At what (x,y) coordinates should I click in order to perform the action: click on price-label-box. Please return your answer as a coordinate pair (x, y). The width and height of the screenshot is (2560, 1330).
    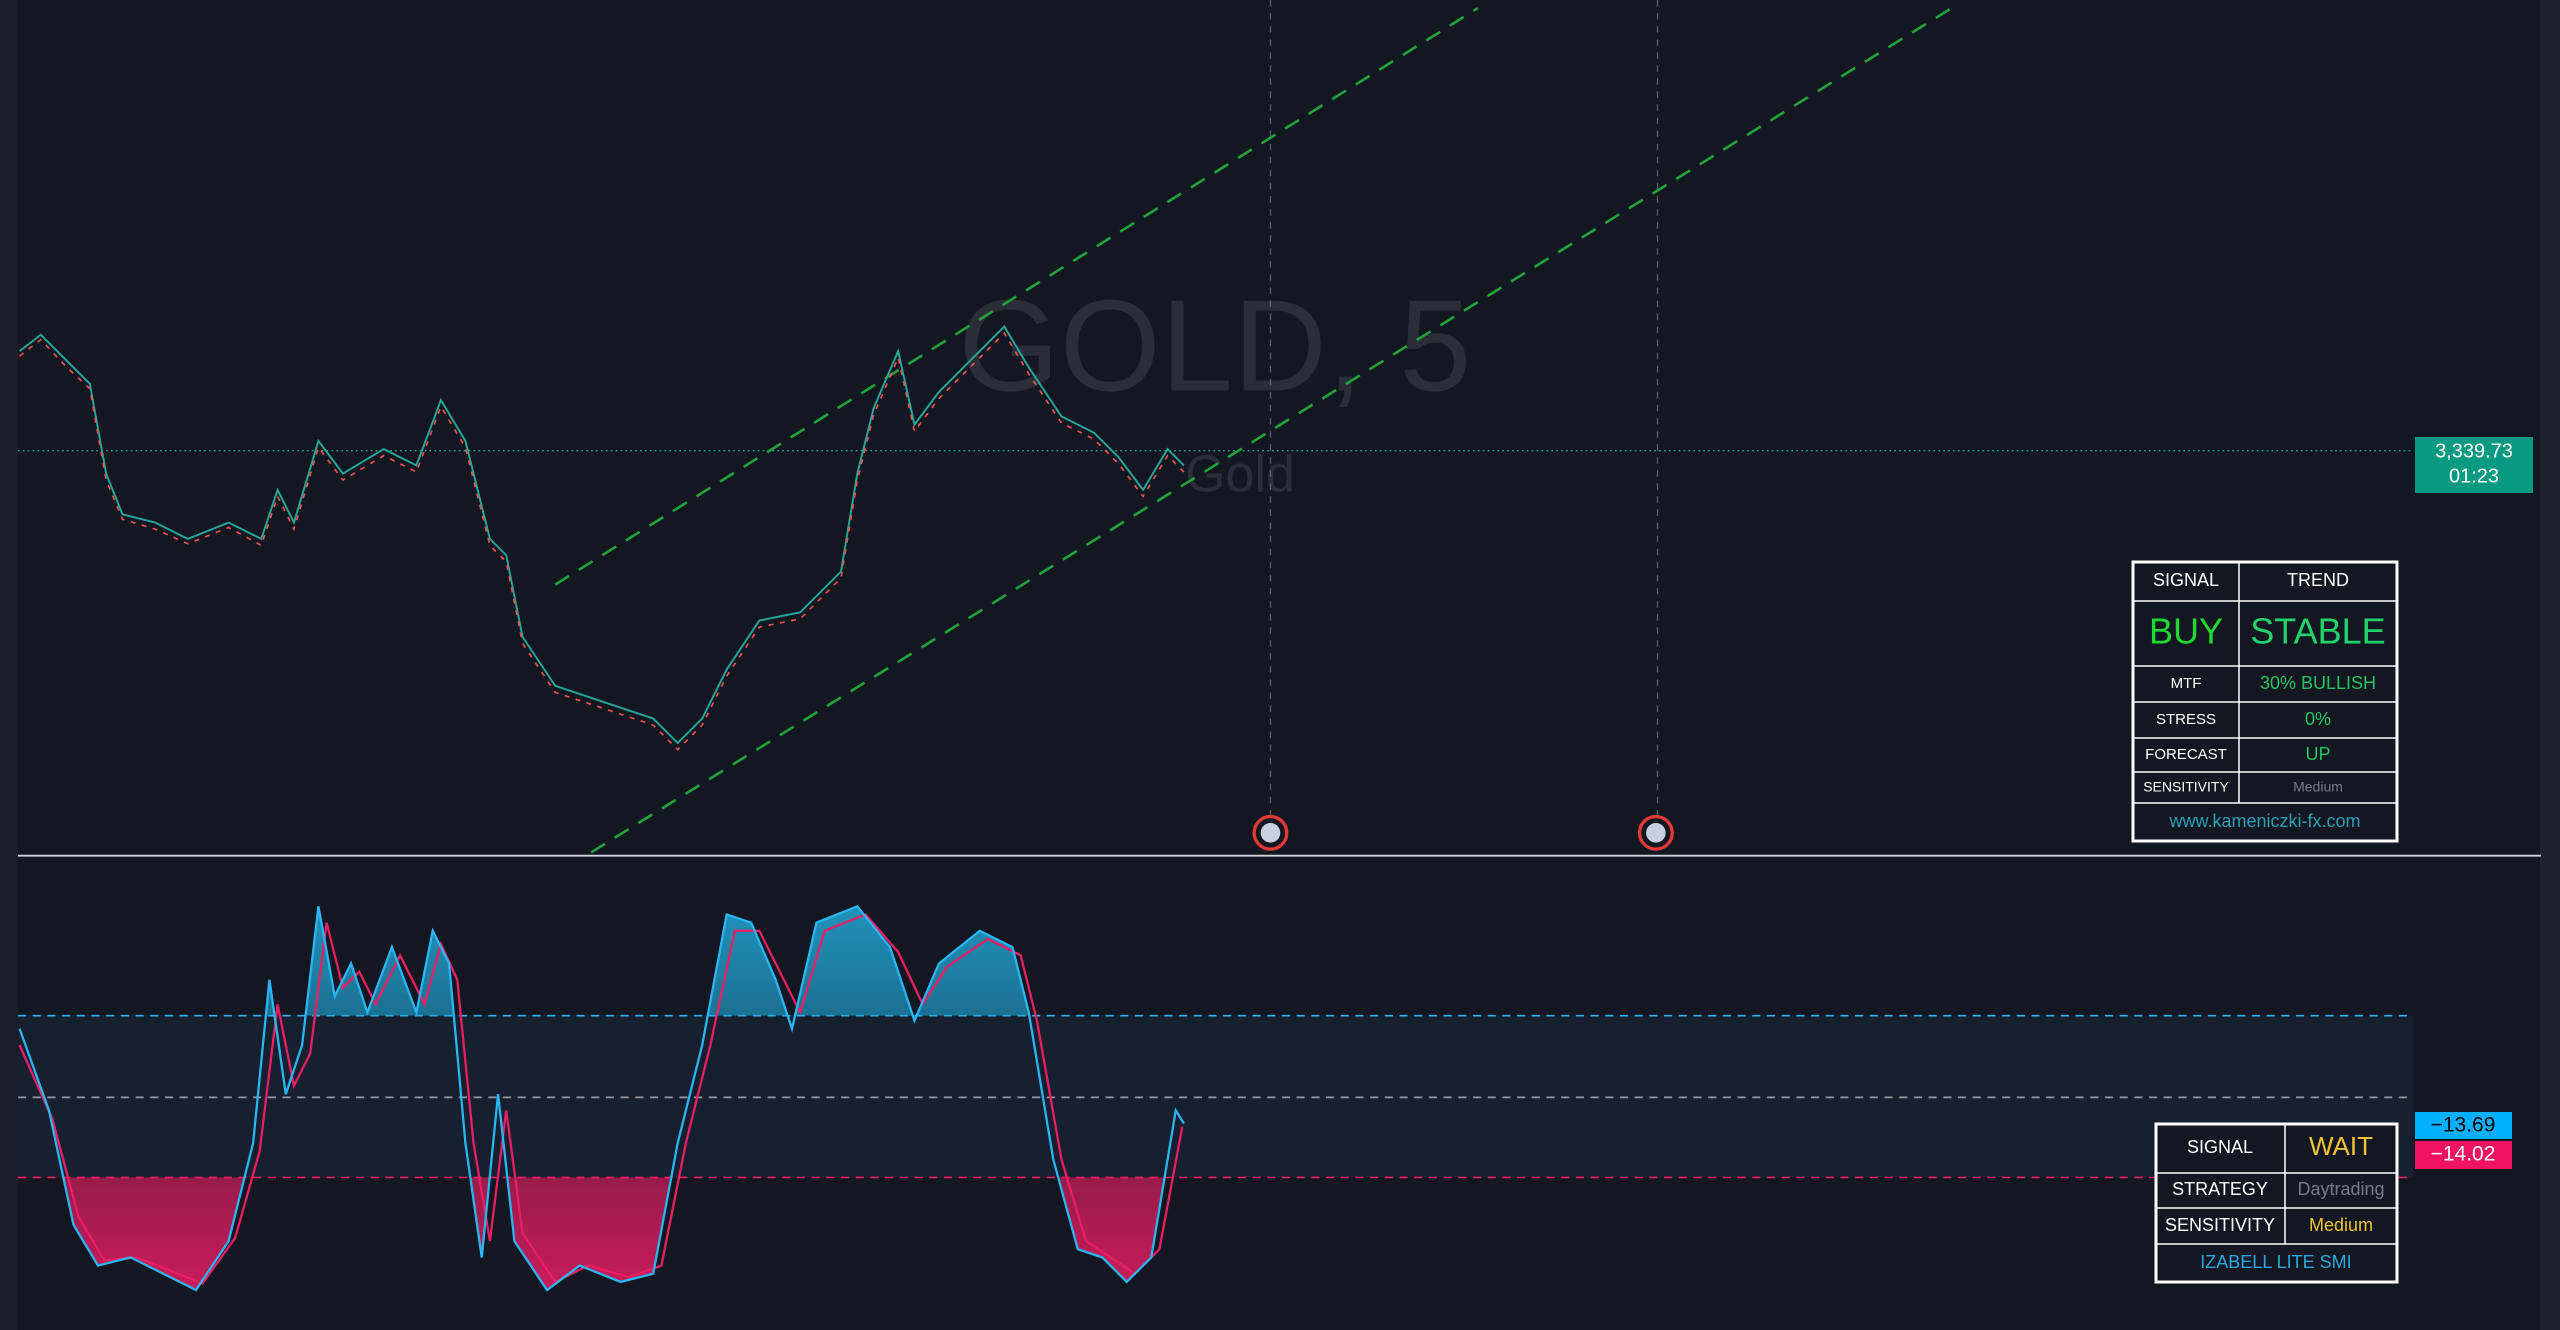
    Looking at the image, I should click on (2474, 465).